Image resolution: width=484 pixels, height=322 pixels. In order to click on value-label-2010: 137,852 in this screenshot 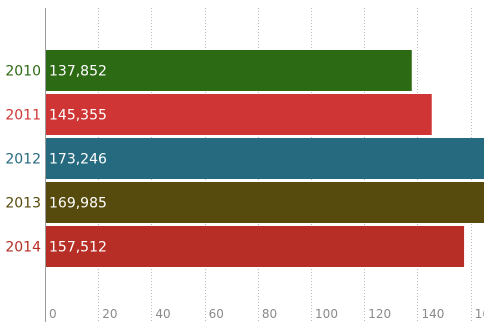, I will do `click(78, 72)`.